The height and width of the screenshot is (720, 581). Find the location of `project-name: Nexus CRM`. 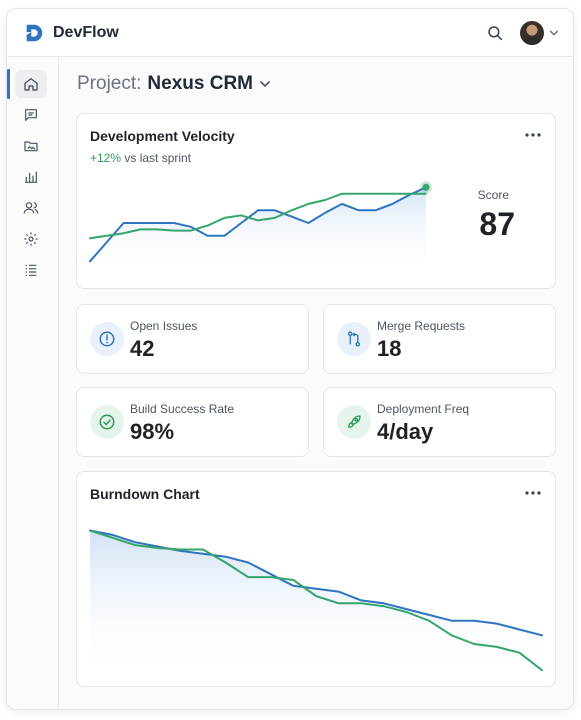

project-name: Nexus CRM is located at coordinates (200, 83).